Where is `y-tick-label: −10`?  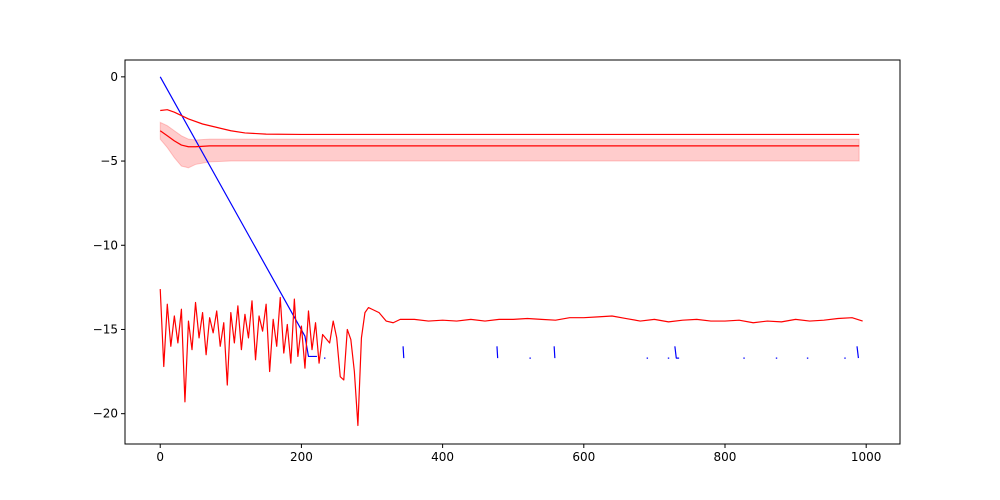 y-tick-label: −10 is located at coordinates (105, 245).